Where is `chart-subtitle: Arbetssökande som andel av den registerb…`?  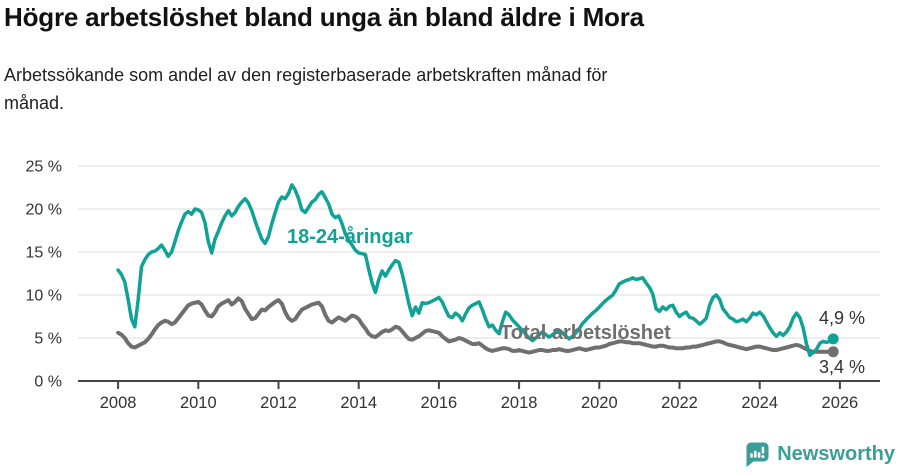
chart-subtitle: Arbetssökande som andel av den registerb… is located at coordinates (306, 89).